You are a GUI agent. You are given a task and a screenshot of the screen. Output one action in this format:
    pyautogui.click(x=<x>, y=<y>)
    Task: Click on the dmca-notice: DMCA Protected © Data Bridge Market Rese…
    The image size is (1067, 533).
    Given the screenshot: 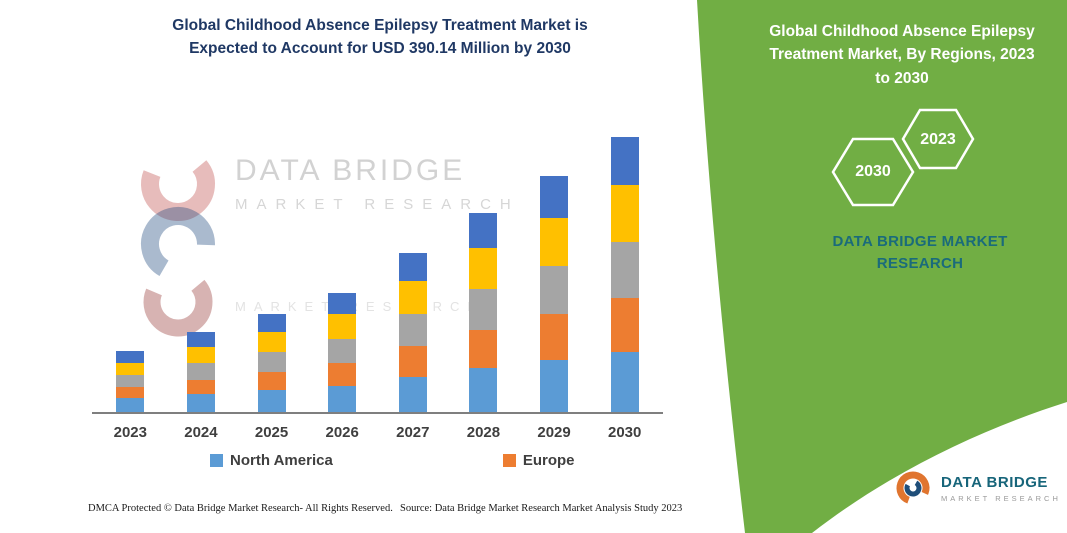 What is the action you would take?
    pyautogui.click(x=240, y=508)
    